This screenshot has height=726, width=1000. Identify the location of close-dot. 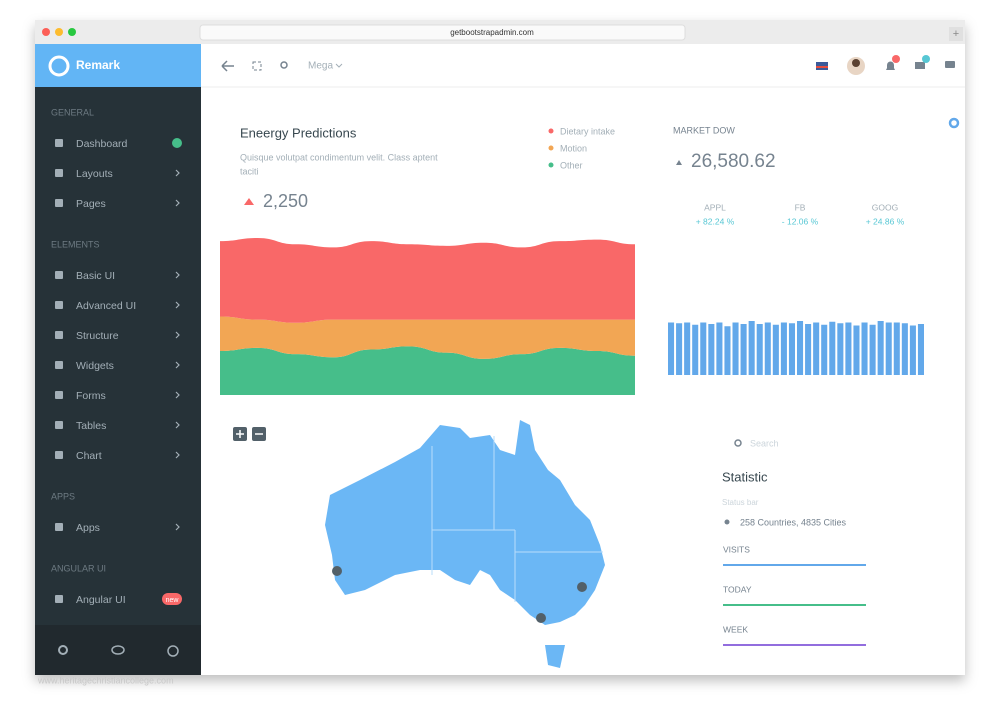
(46, 32).